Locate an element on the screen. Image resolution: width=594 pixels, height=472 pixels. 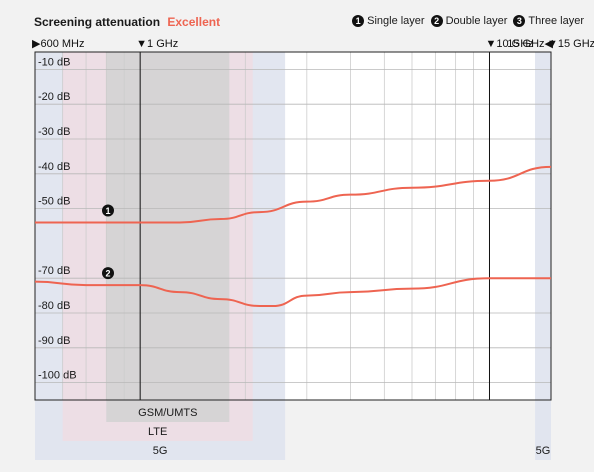
legend-badge-1: 1 is located at coordinates (358, 21).